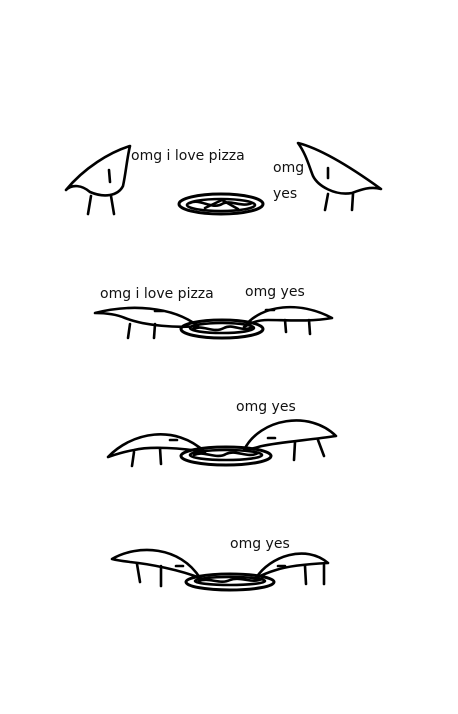 The image size is (458, 714). What do you see at coordinates (266, 407) in the screenshot?
I see `panel-3-speech: omg yes` at bounding box center [266, 407].